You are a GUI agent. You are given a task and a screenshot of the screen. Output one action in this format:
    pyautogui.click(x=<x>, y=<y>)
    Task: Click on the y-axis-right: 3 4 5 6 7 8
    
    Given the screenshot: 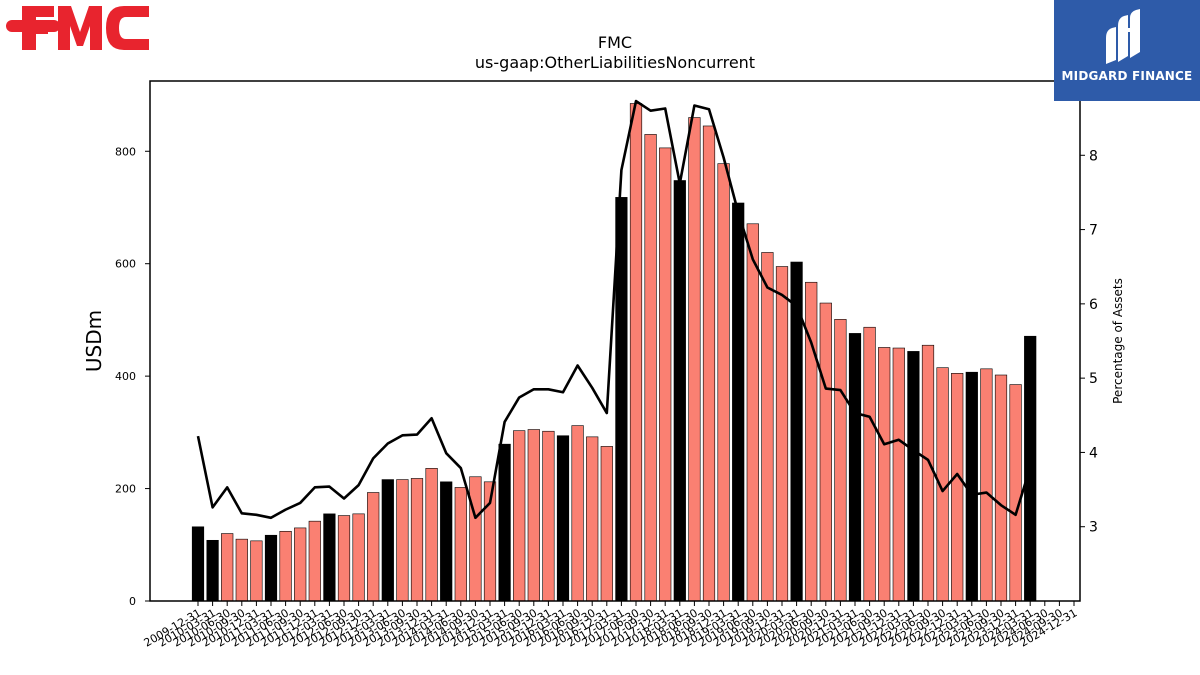 What is the action you would take?
    pyautogui.click(x=1089, y=342)
    